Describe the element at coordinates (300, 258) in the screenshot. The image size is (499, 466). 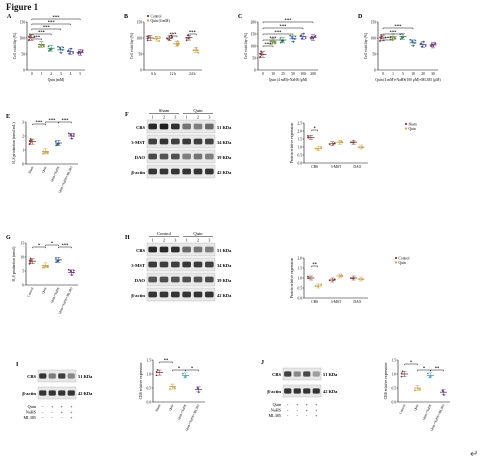
I see `y-tick-label: 2.0` at that location.